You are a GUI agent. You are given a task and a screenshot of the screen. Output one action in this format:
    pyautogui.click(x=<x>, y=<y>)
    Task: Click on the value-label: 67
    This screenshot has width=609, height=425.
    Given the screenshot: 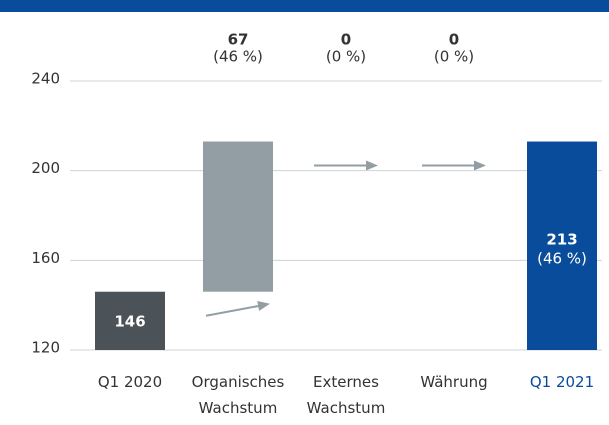 What is the action you would take?
    pyautogui.click(x=238, y=40)
    